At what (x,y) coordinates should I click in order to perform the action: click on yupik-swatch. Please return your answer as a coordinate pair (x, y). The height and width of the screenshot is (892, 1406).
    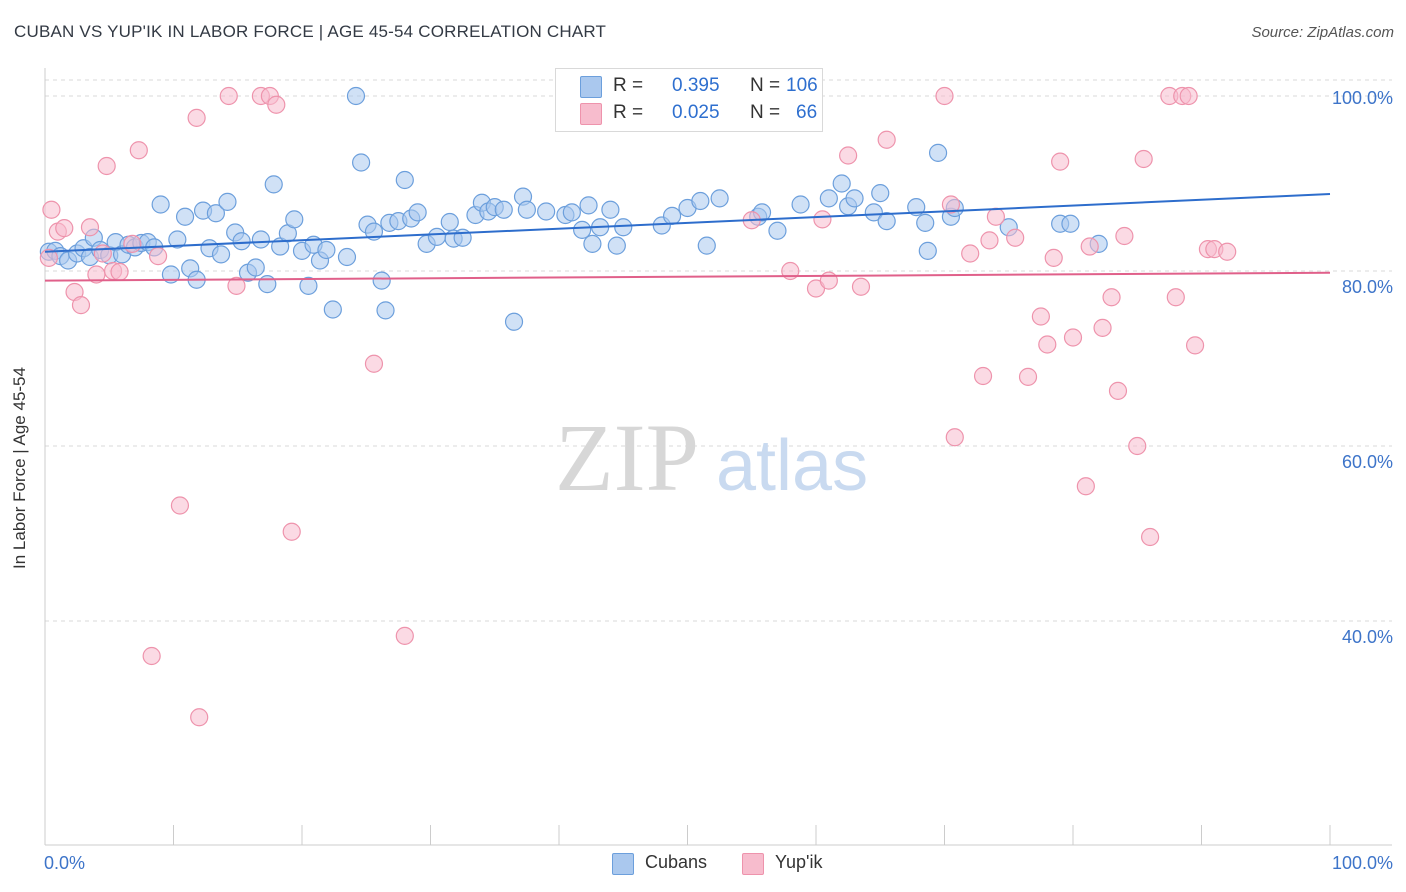
    Looking at the image, I should click on (591, 114).